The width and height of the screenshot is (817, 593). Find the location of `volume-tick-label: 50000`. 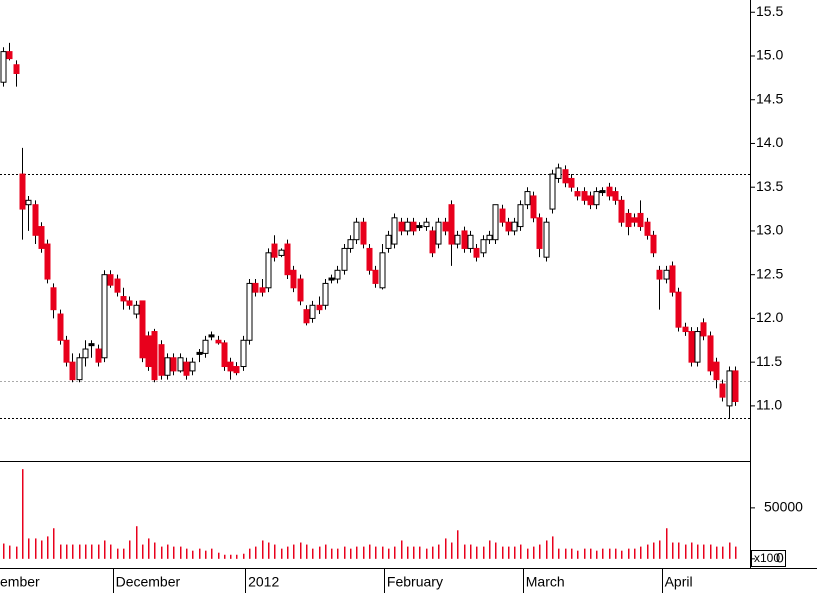

volume-tick-label: 50000 is located at coordinates (783, 507).